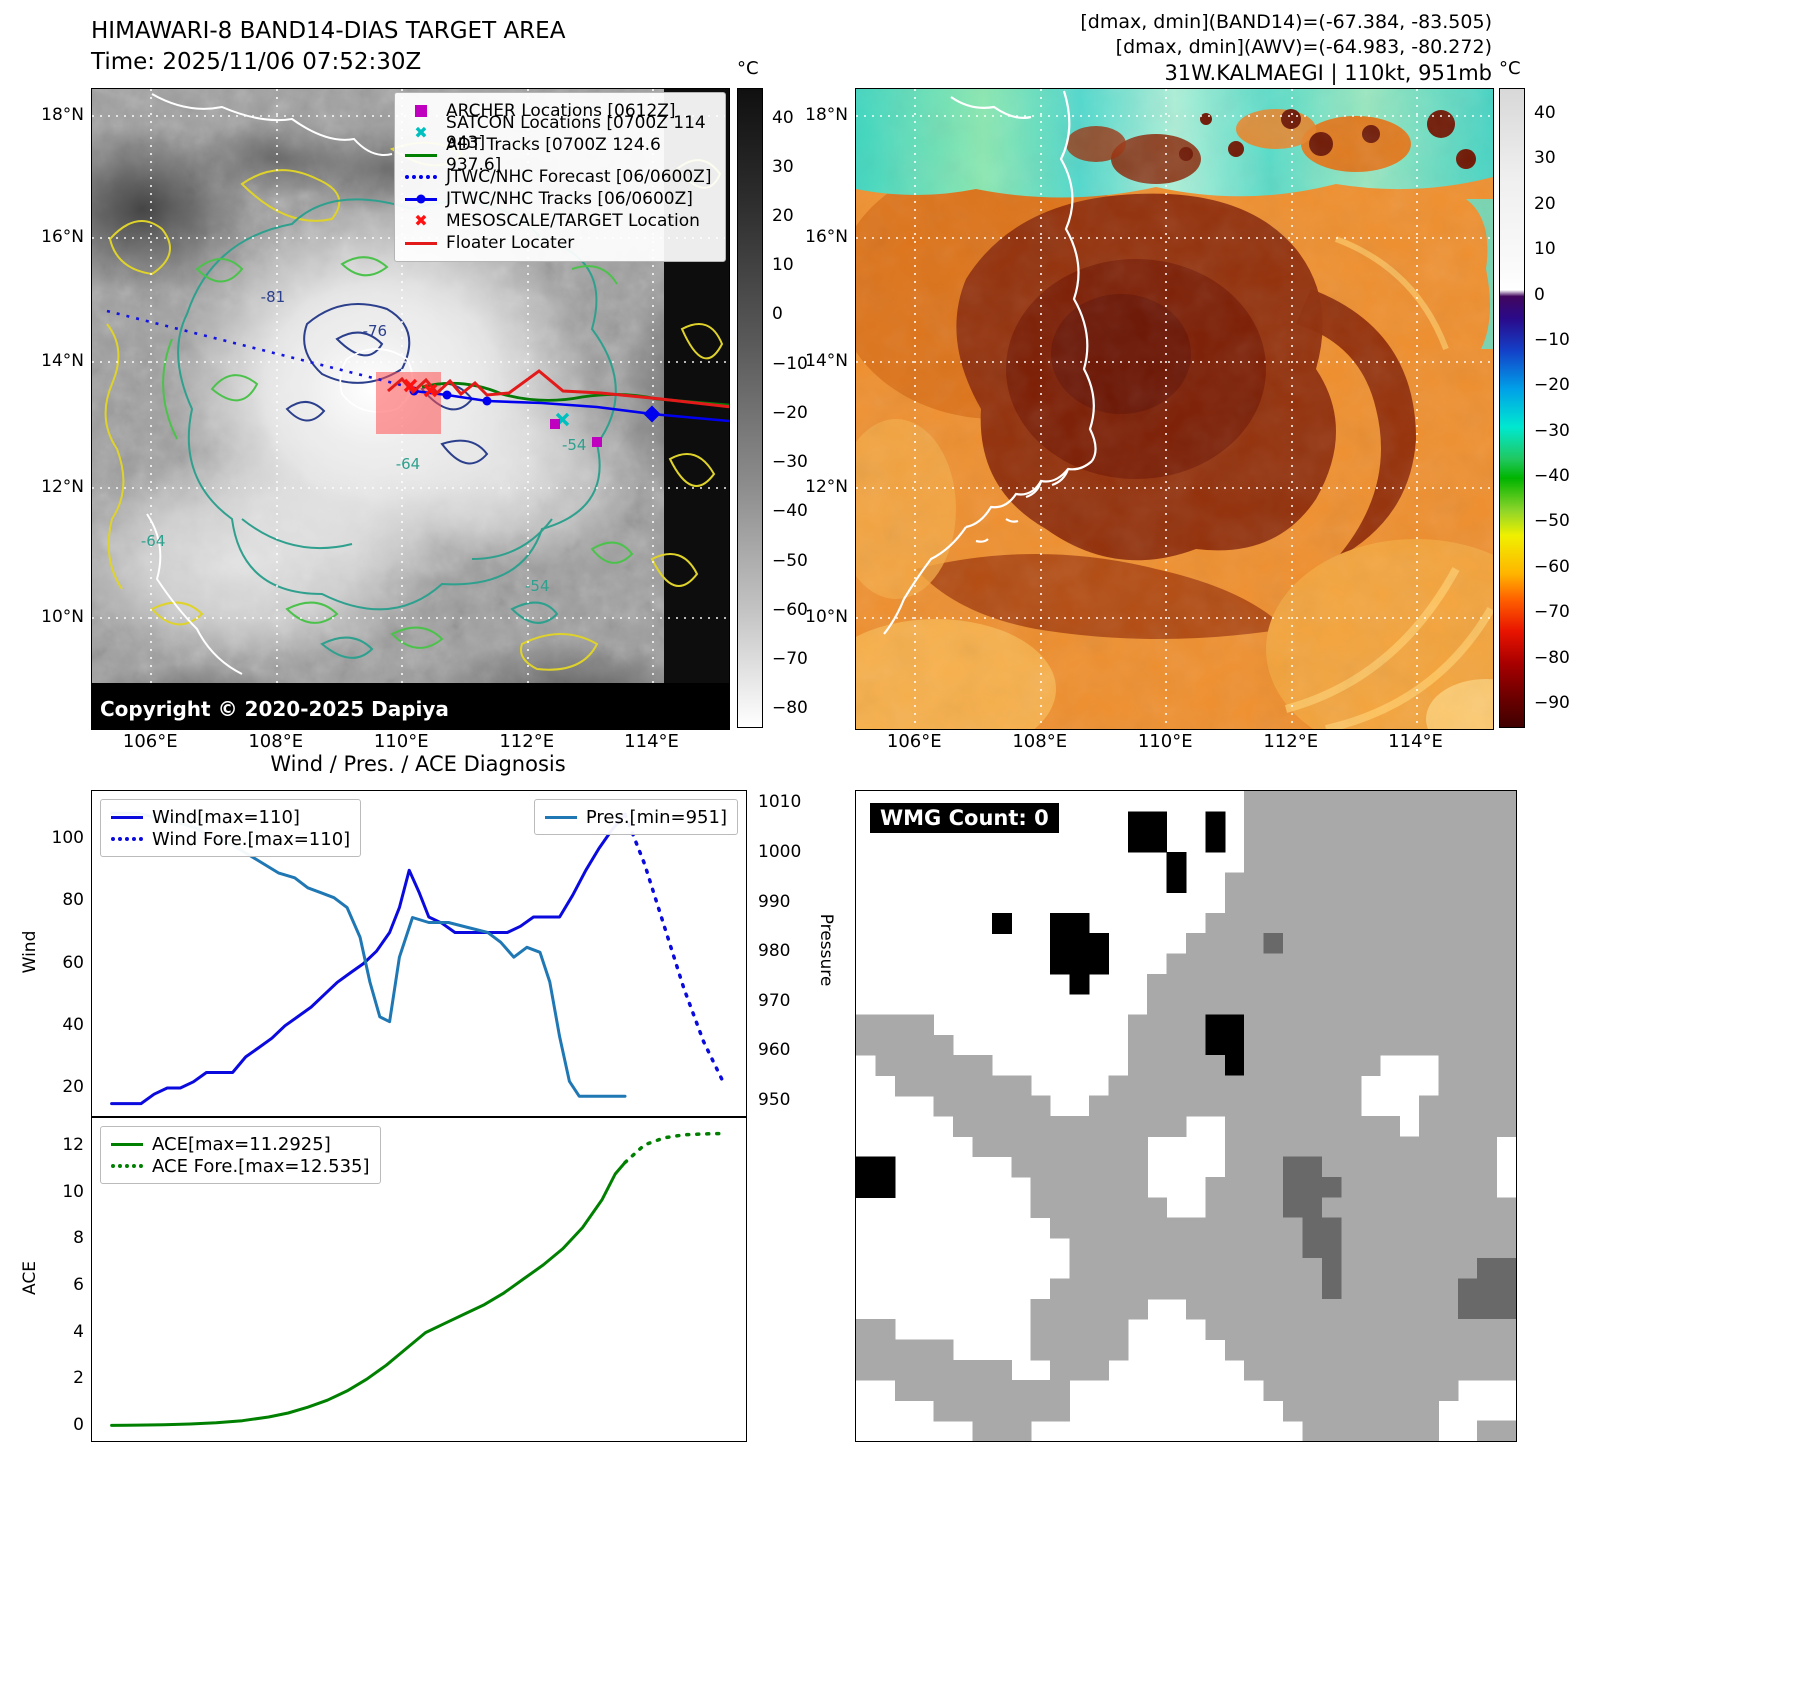  Describe the element at coordinates (790, 609) in the screenshot. I see `tick-label: −60` at that location.